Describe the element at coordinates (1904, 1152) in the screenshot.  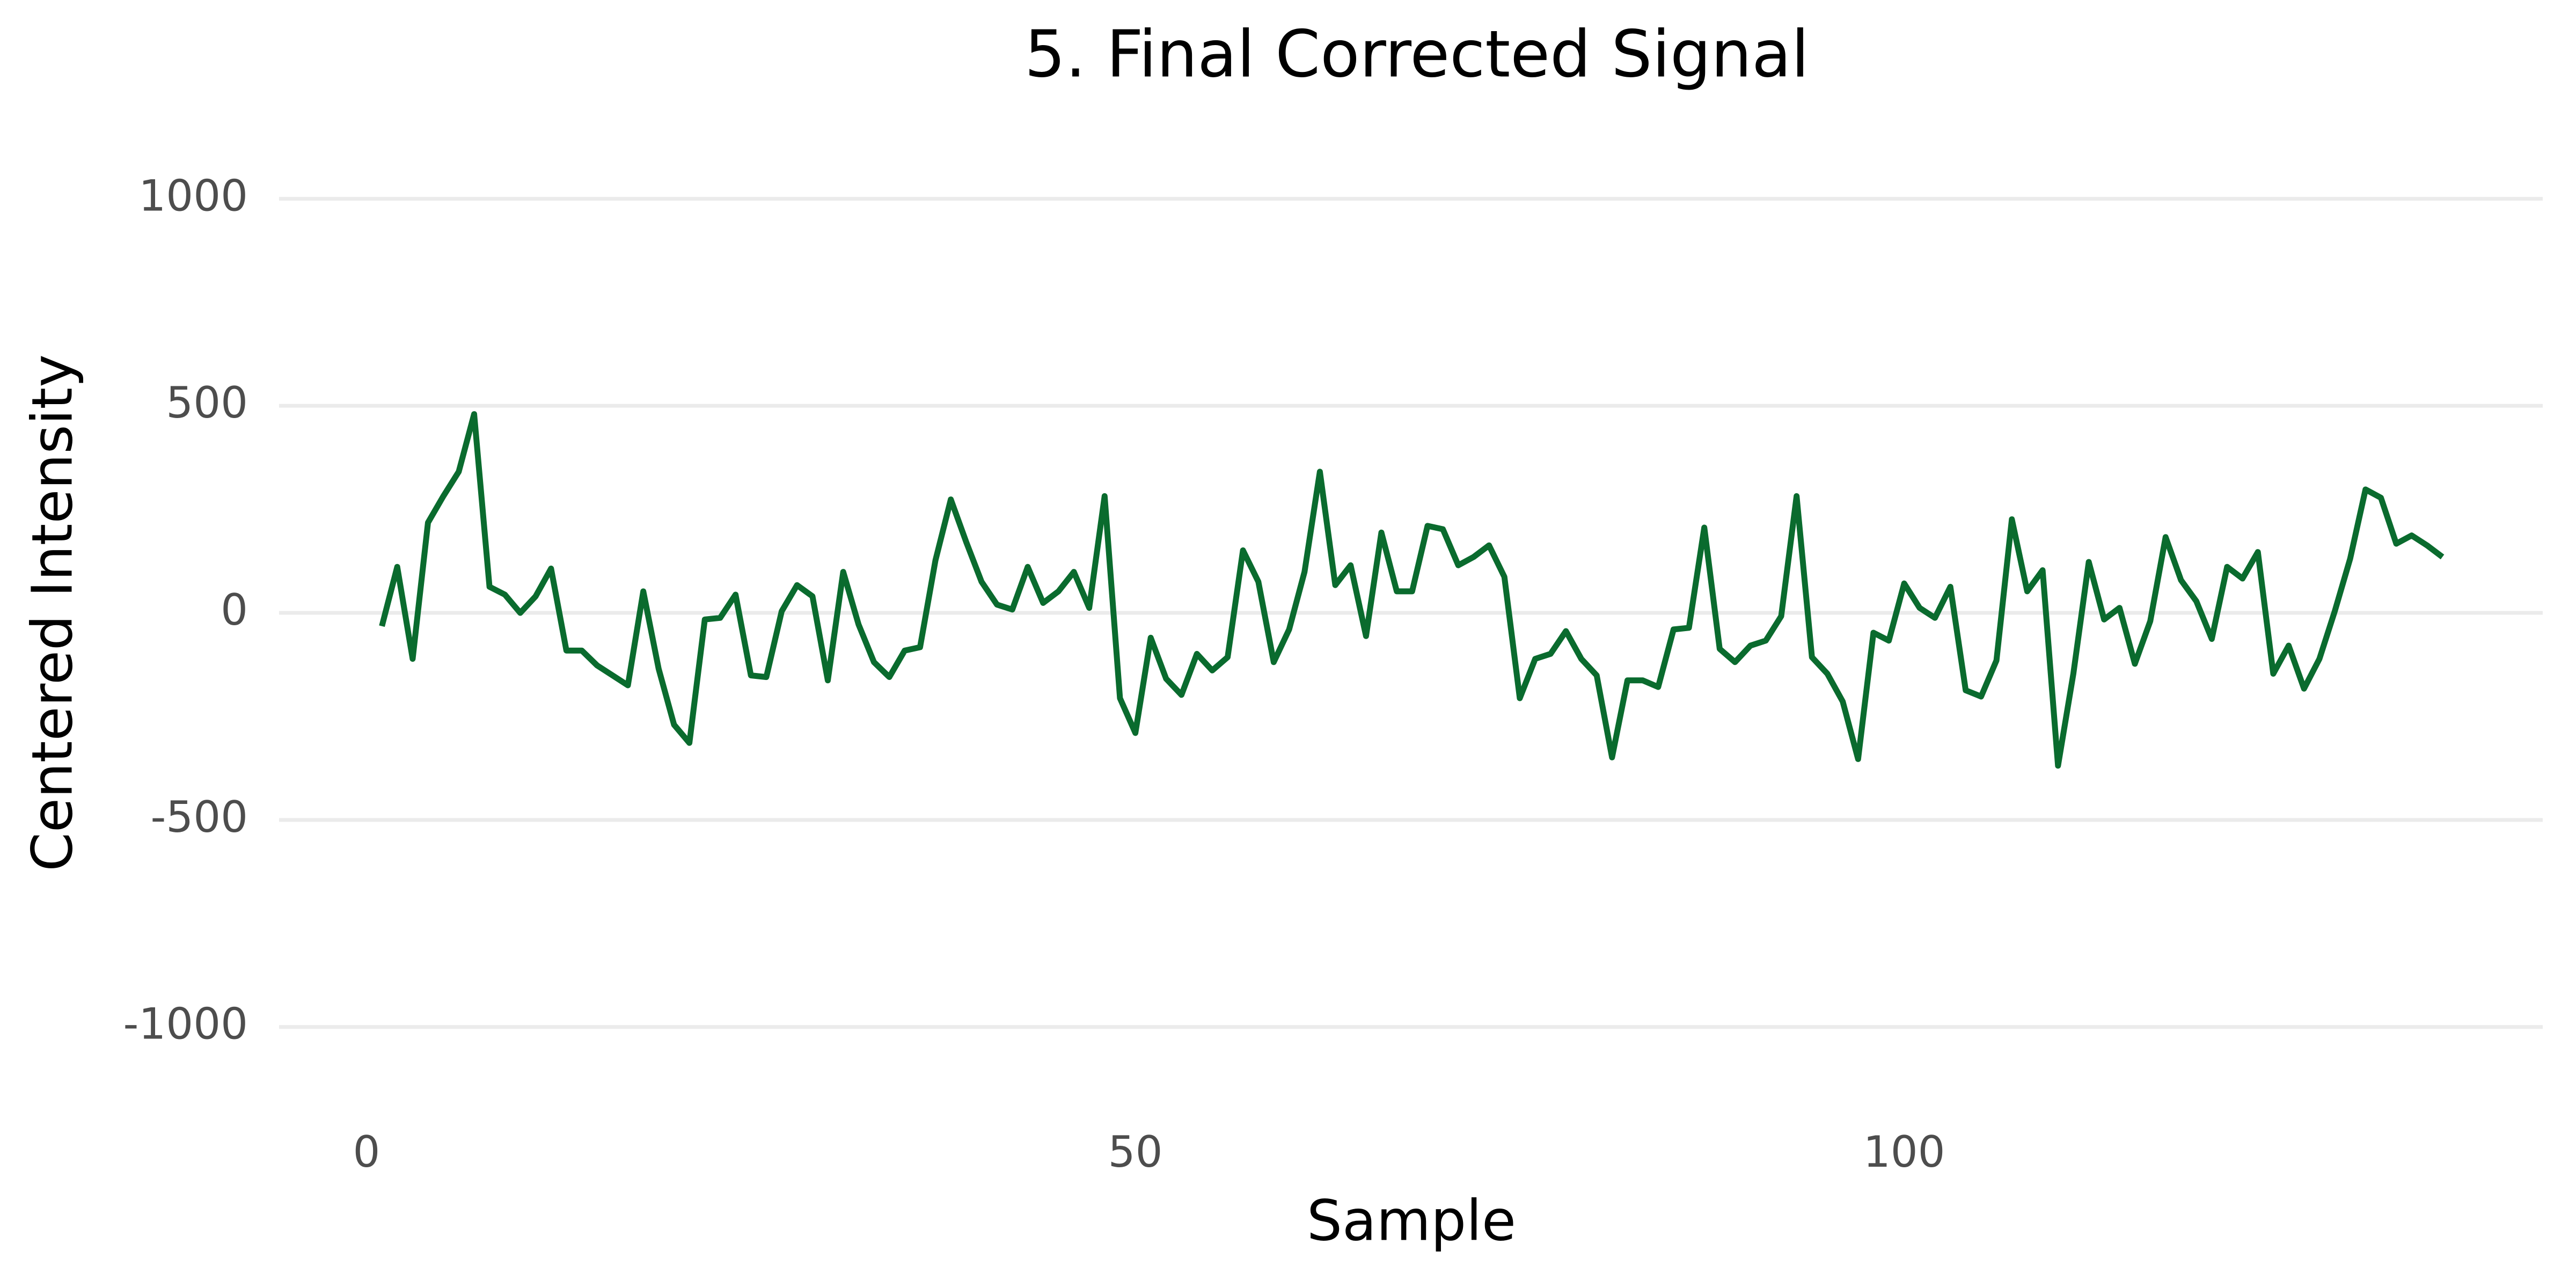
I see `x-tick-label: 100` at that location.